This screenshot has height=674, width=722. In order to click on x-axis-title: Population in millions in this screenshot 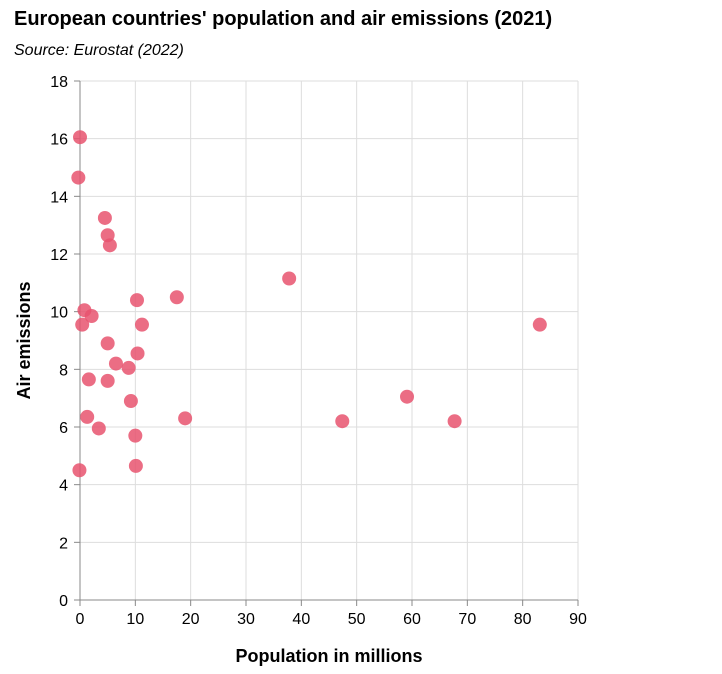, I will do `click(329, 656)`.